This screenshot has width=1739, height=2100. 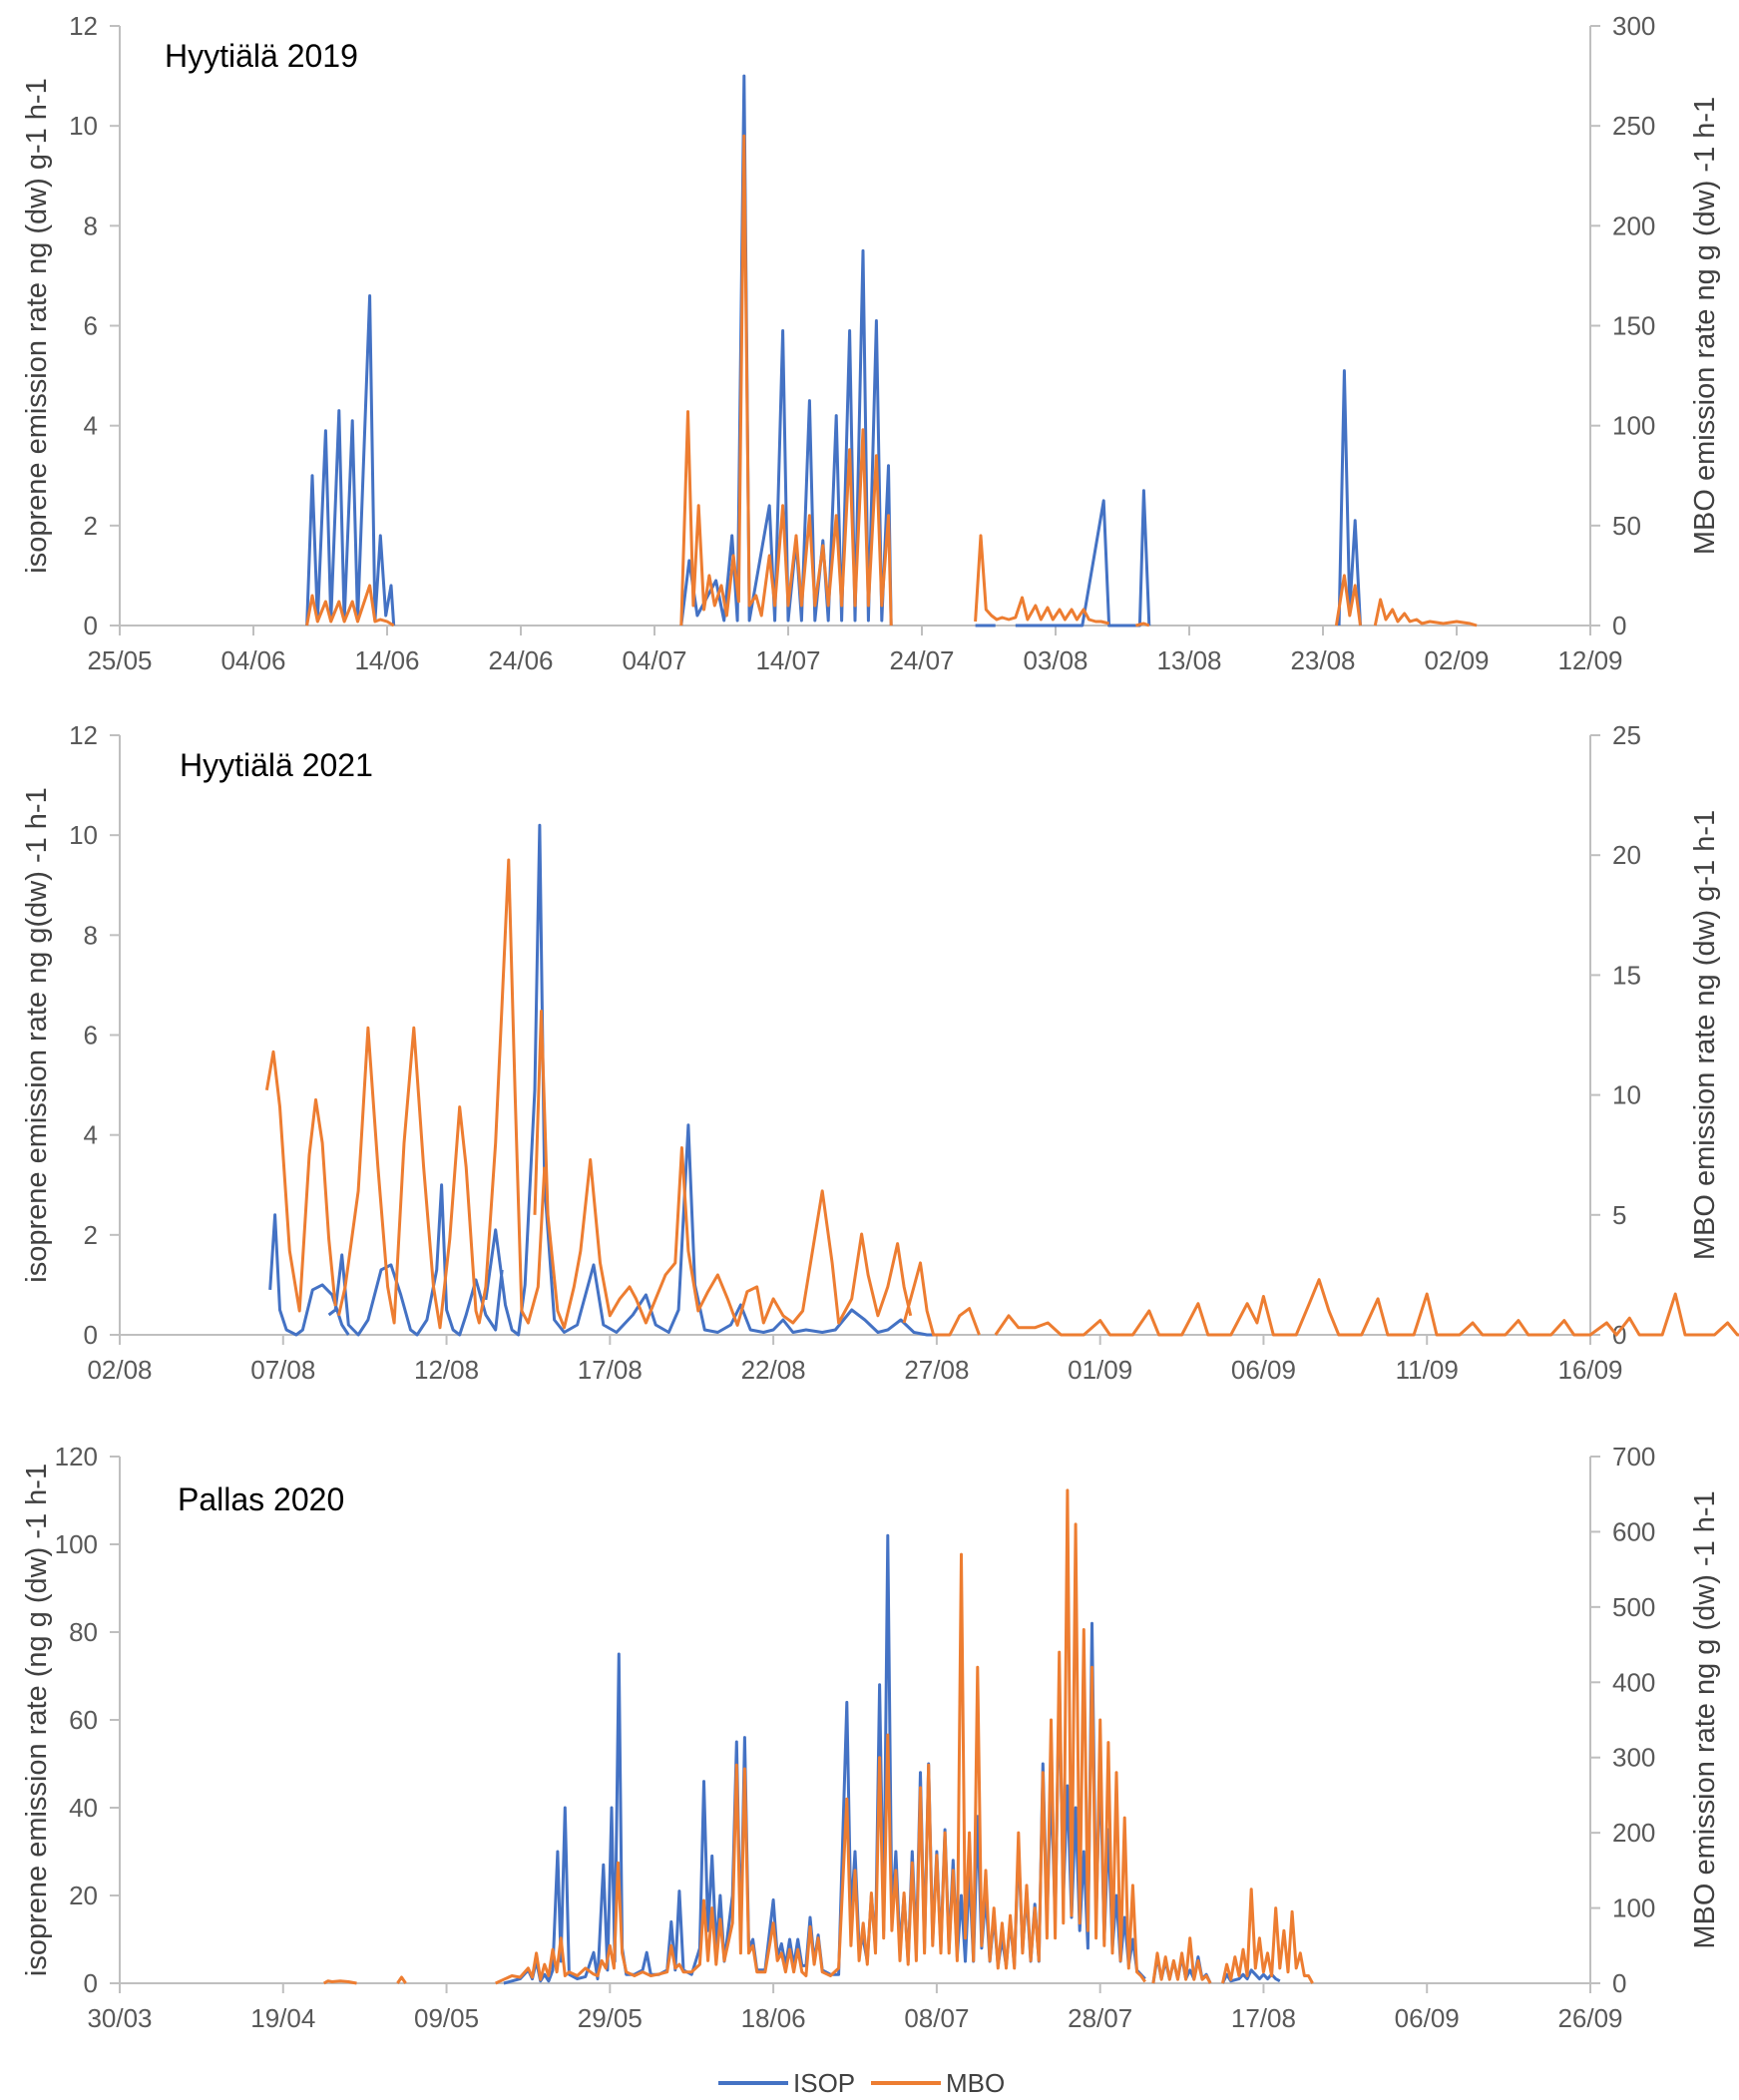 What do you see at coordinates (282, 1370) in the screenshot?
I see `x-tick-label: 07/08` at bounding box center [282, 1370].